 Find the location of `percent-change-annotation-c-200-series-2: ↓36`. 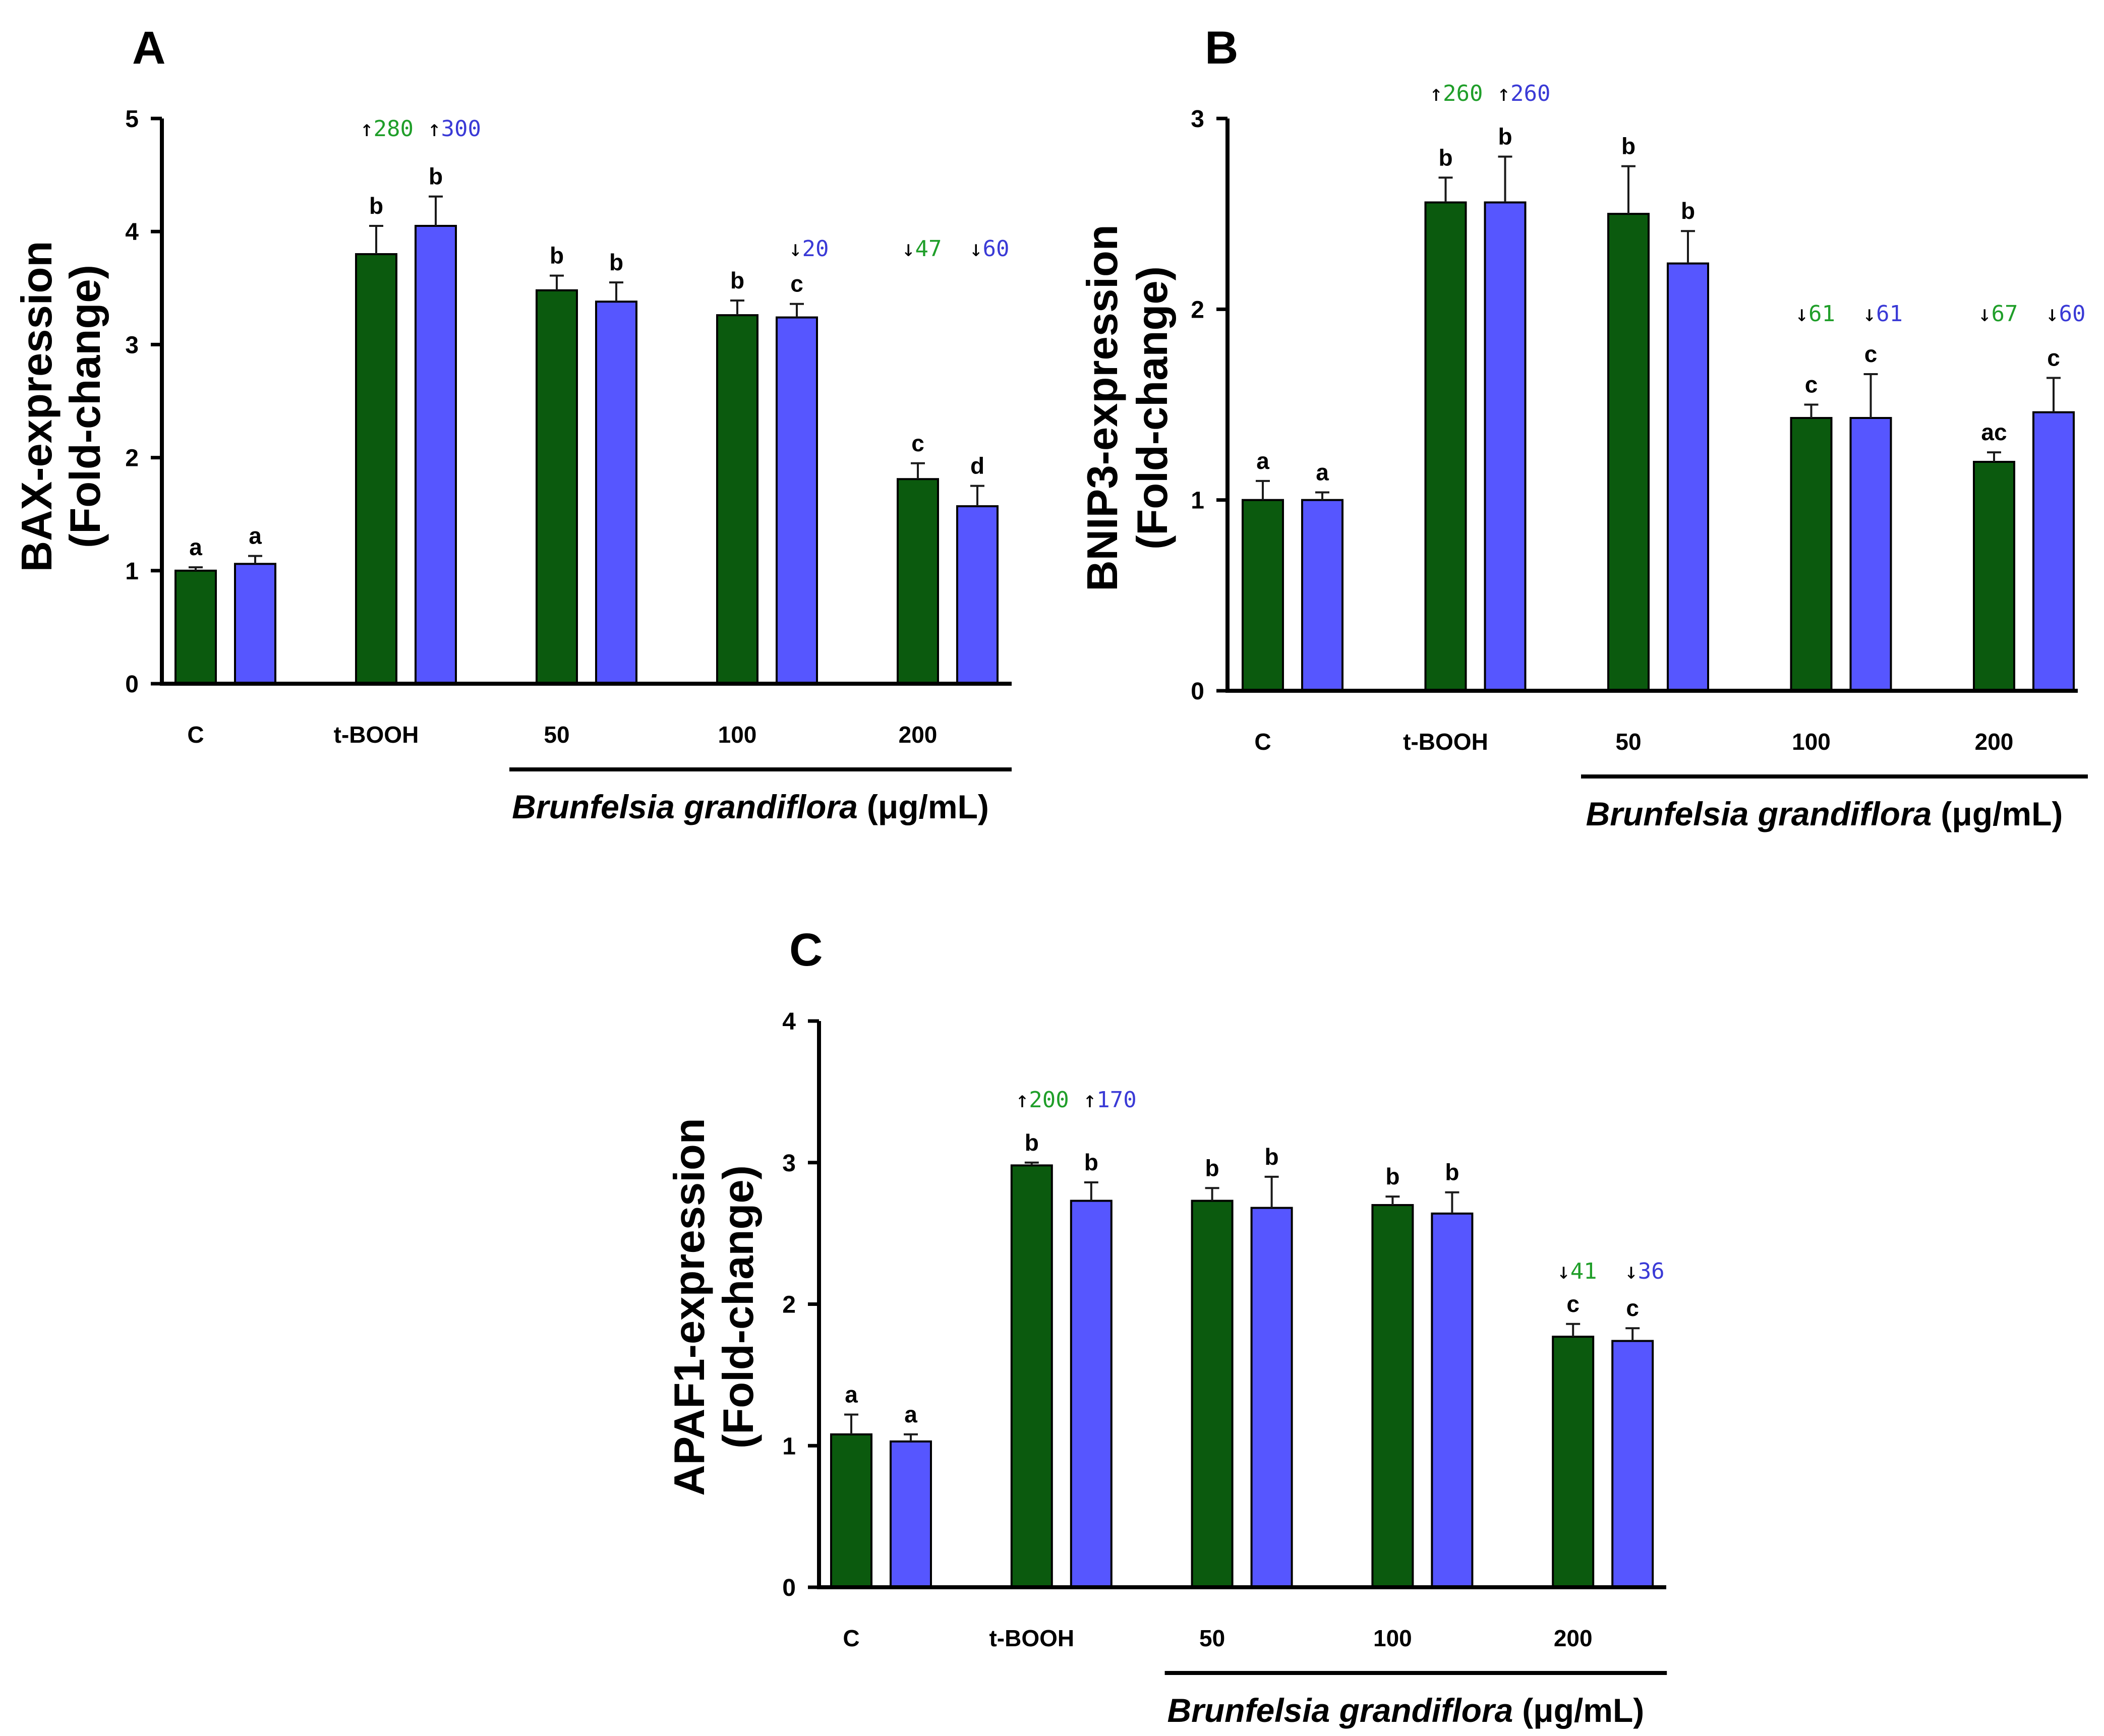

percent-change-annotation-c-200-series-2: ↓36 is located at coordinates (1644, 1271).